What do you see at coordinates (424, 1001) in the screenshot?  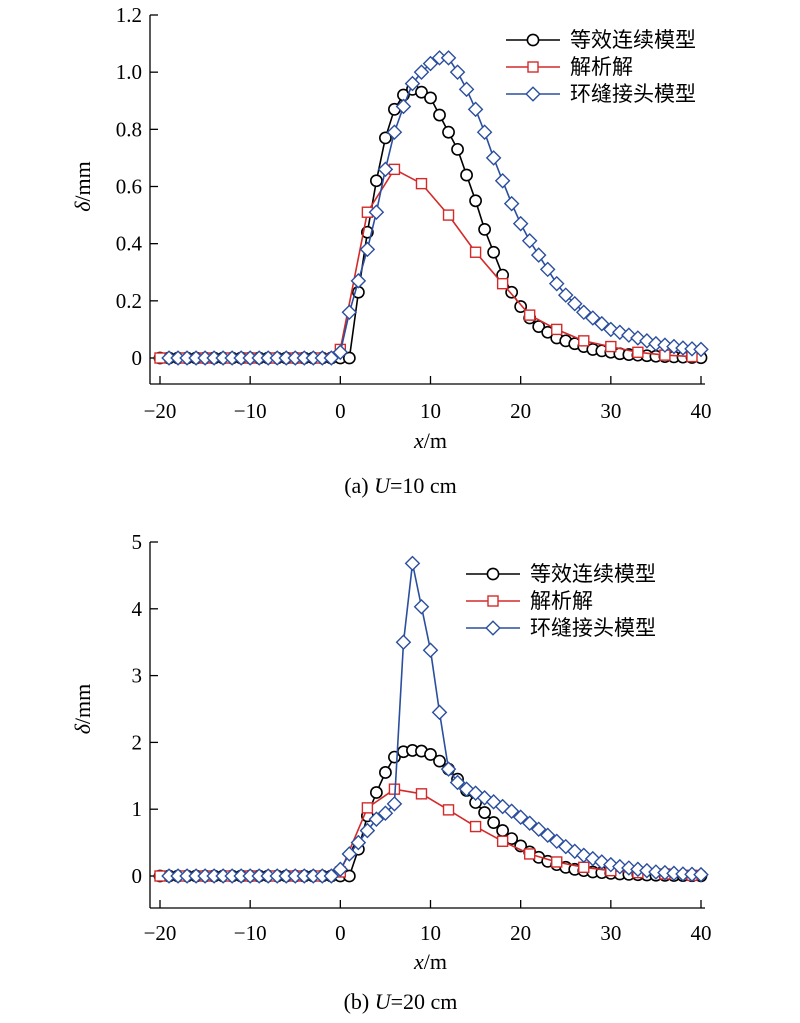 I see `caption-rest: =20 cm` at bounding box center [424, 1001].